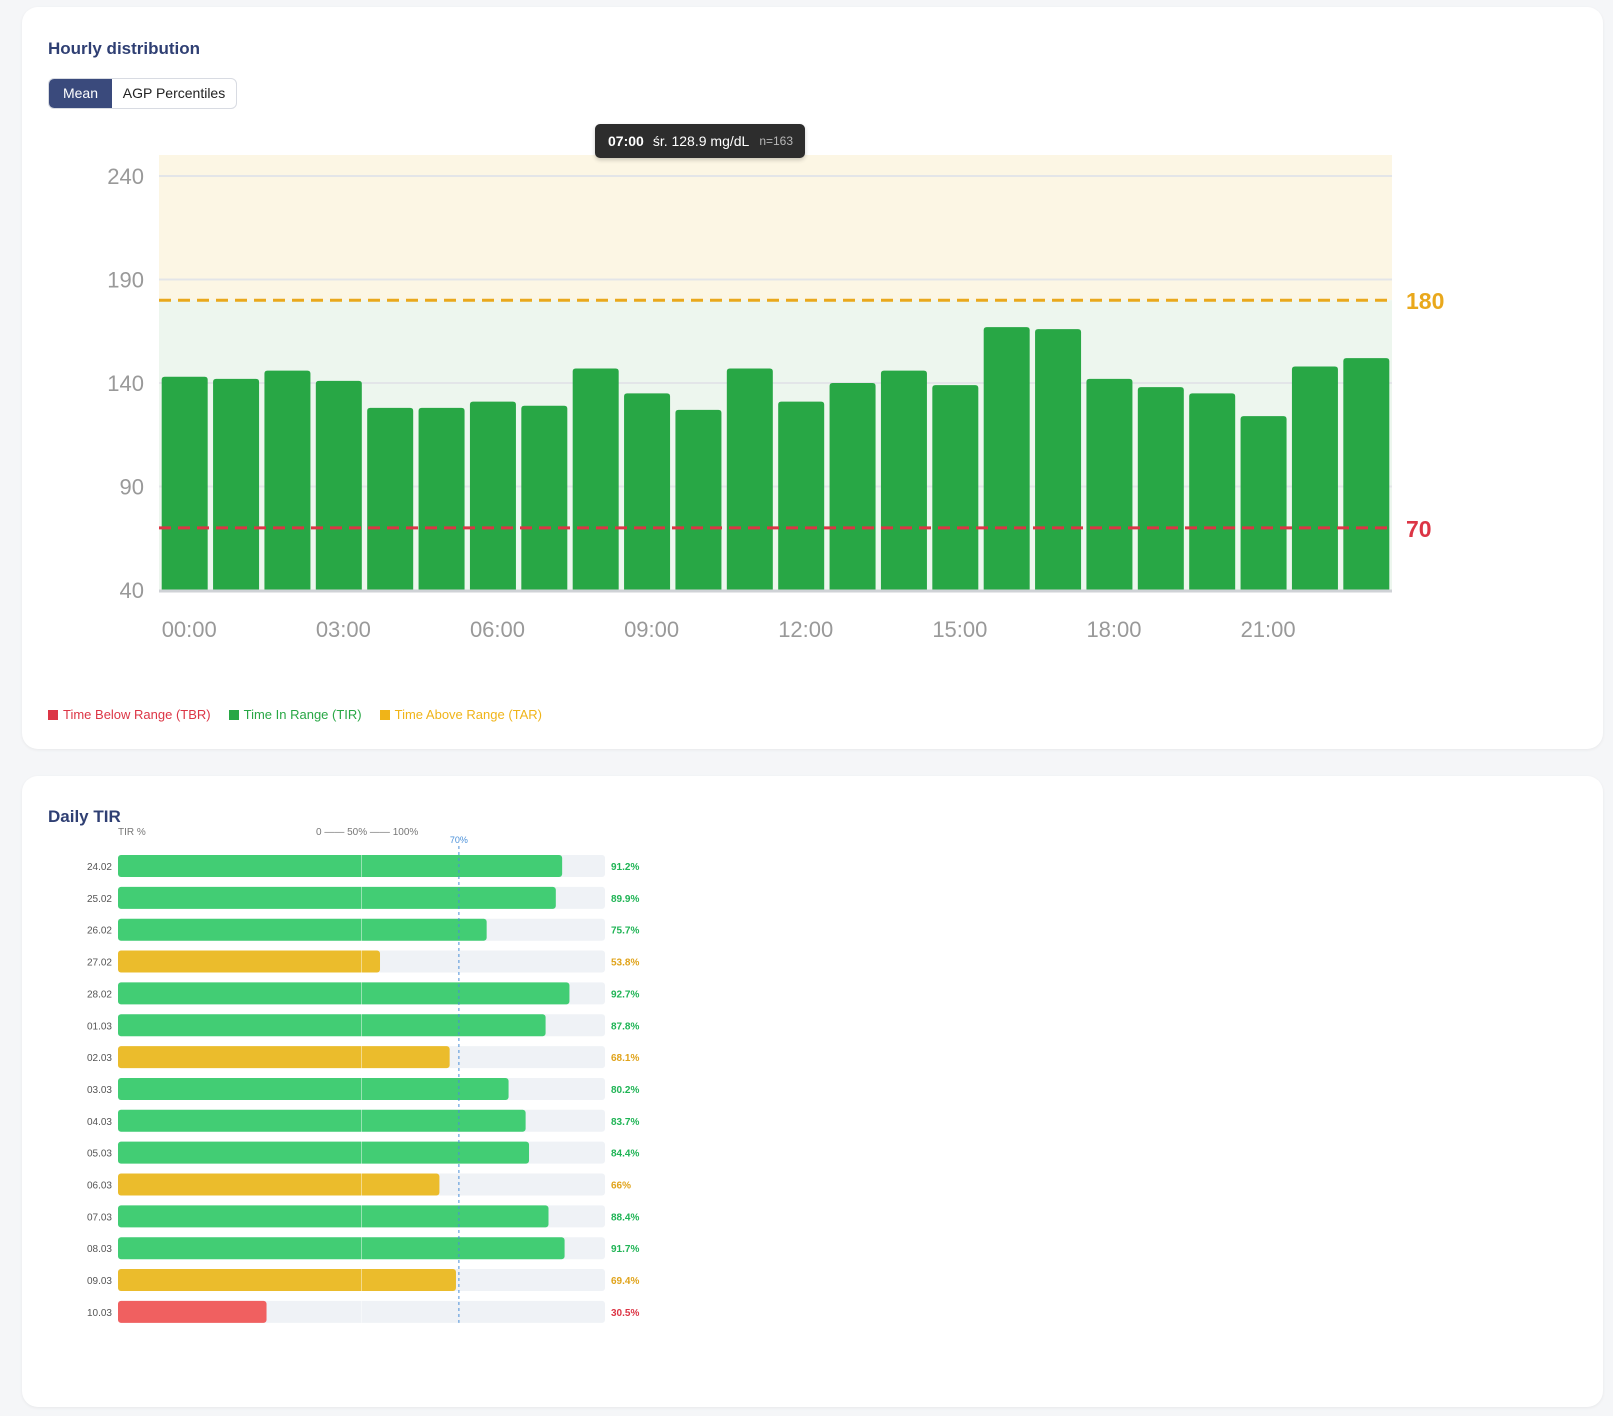 The width and height of the screenshot is (1613, 1416). Describe the element at coordinates (1419, 529) in the screenshot. I see `low-threshold-label: 70` at that location.